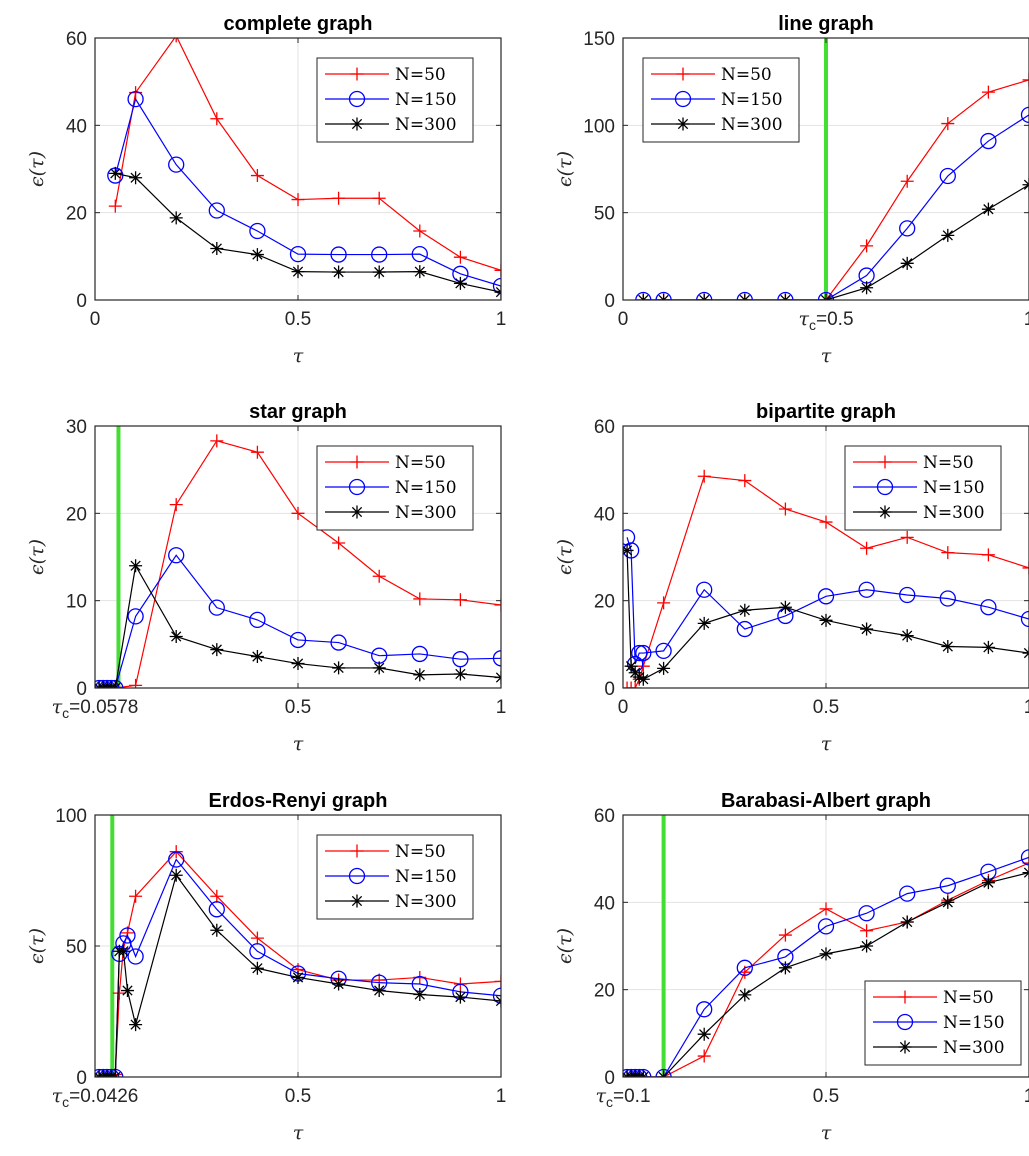  What do you see at coordinates (76, 514) in the screenshot?
I see `y-tick-label: 20` at bounding box center [76, 514].